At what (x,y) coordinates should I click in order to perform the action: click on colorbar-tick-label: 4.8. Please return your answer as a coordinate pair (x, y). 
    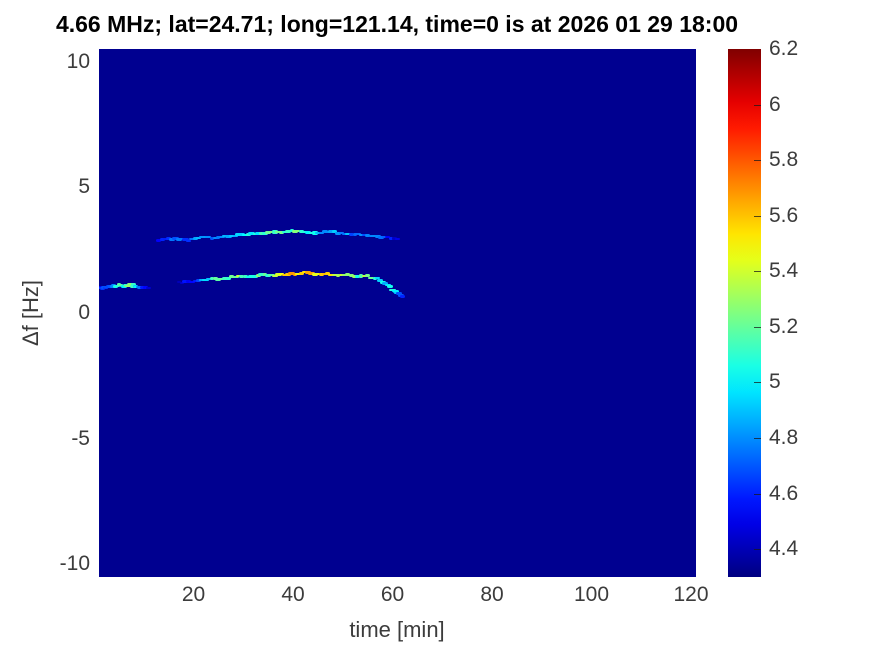
    Looking at the image, I should click on (784, 438).